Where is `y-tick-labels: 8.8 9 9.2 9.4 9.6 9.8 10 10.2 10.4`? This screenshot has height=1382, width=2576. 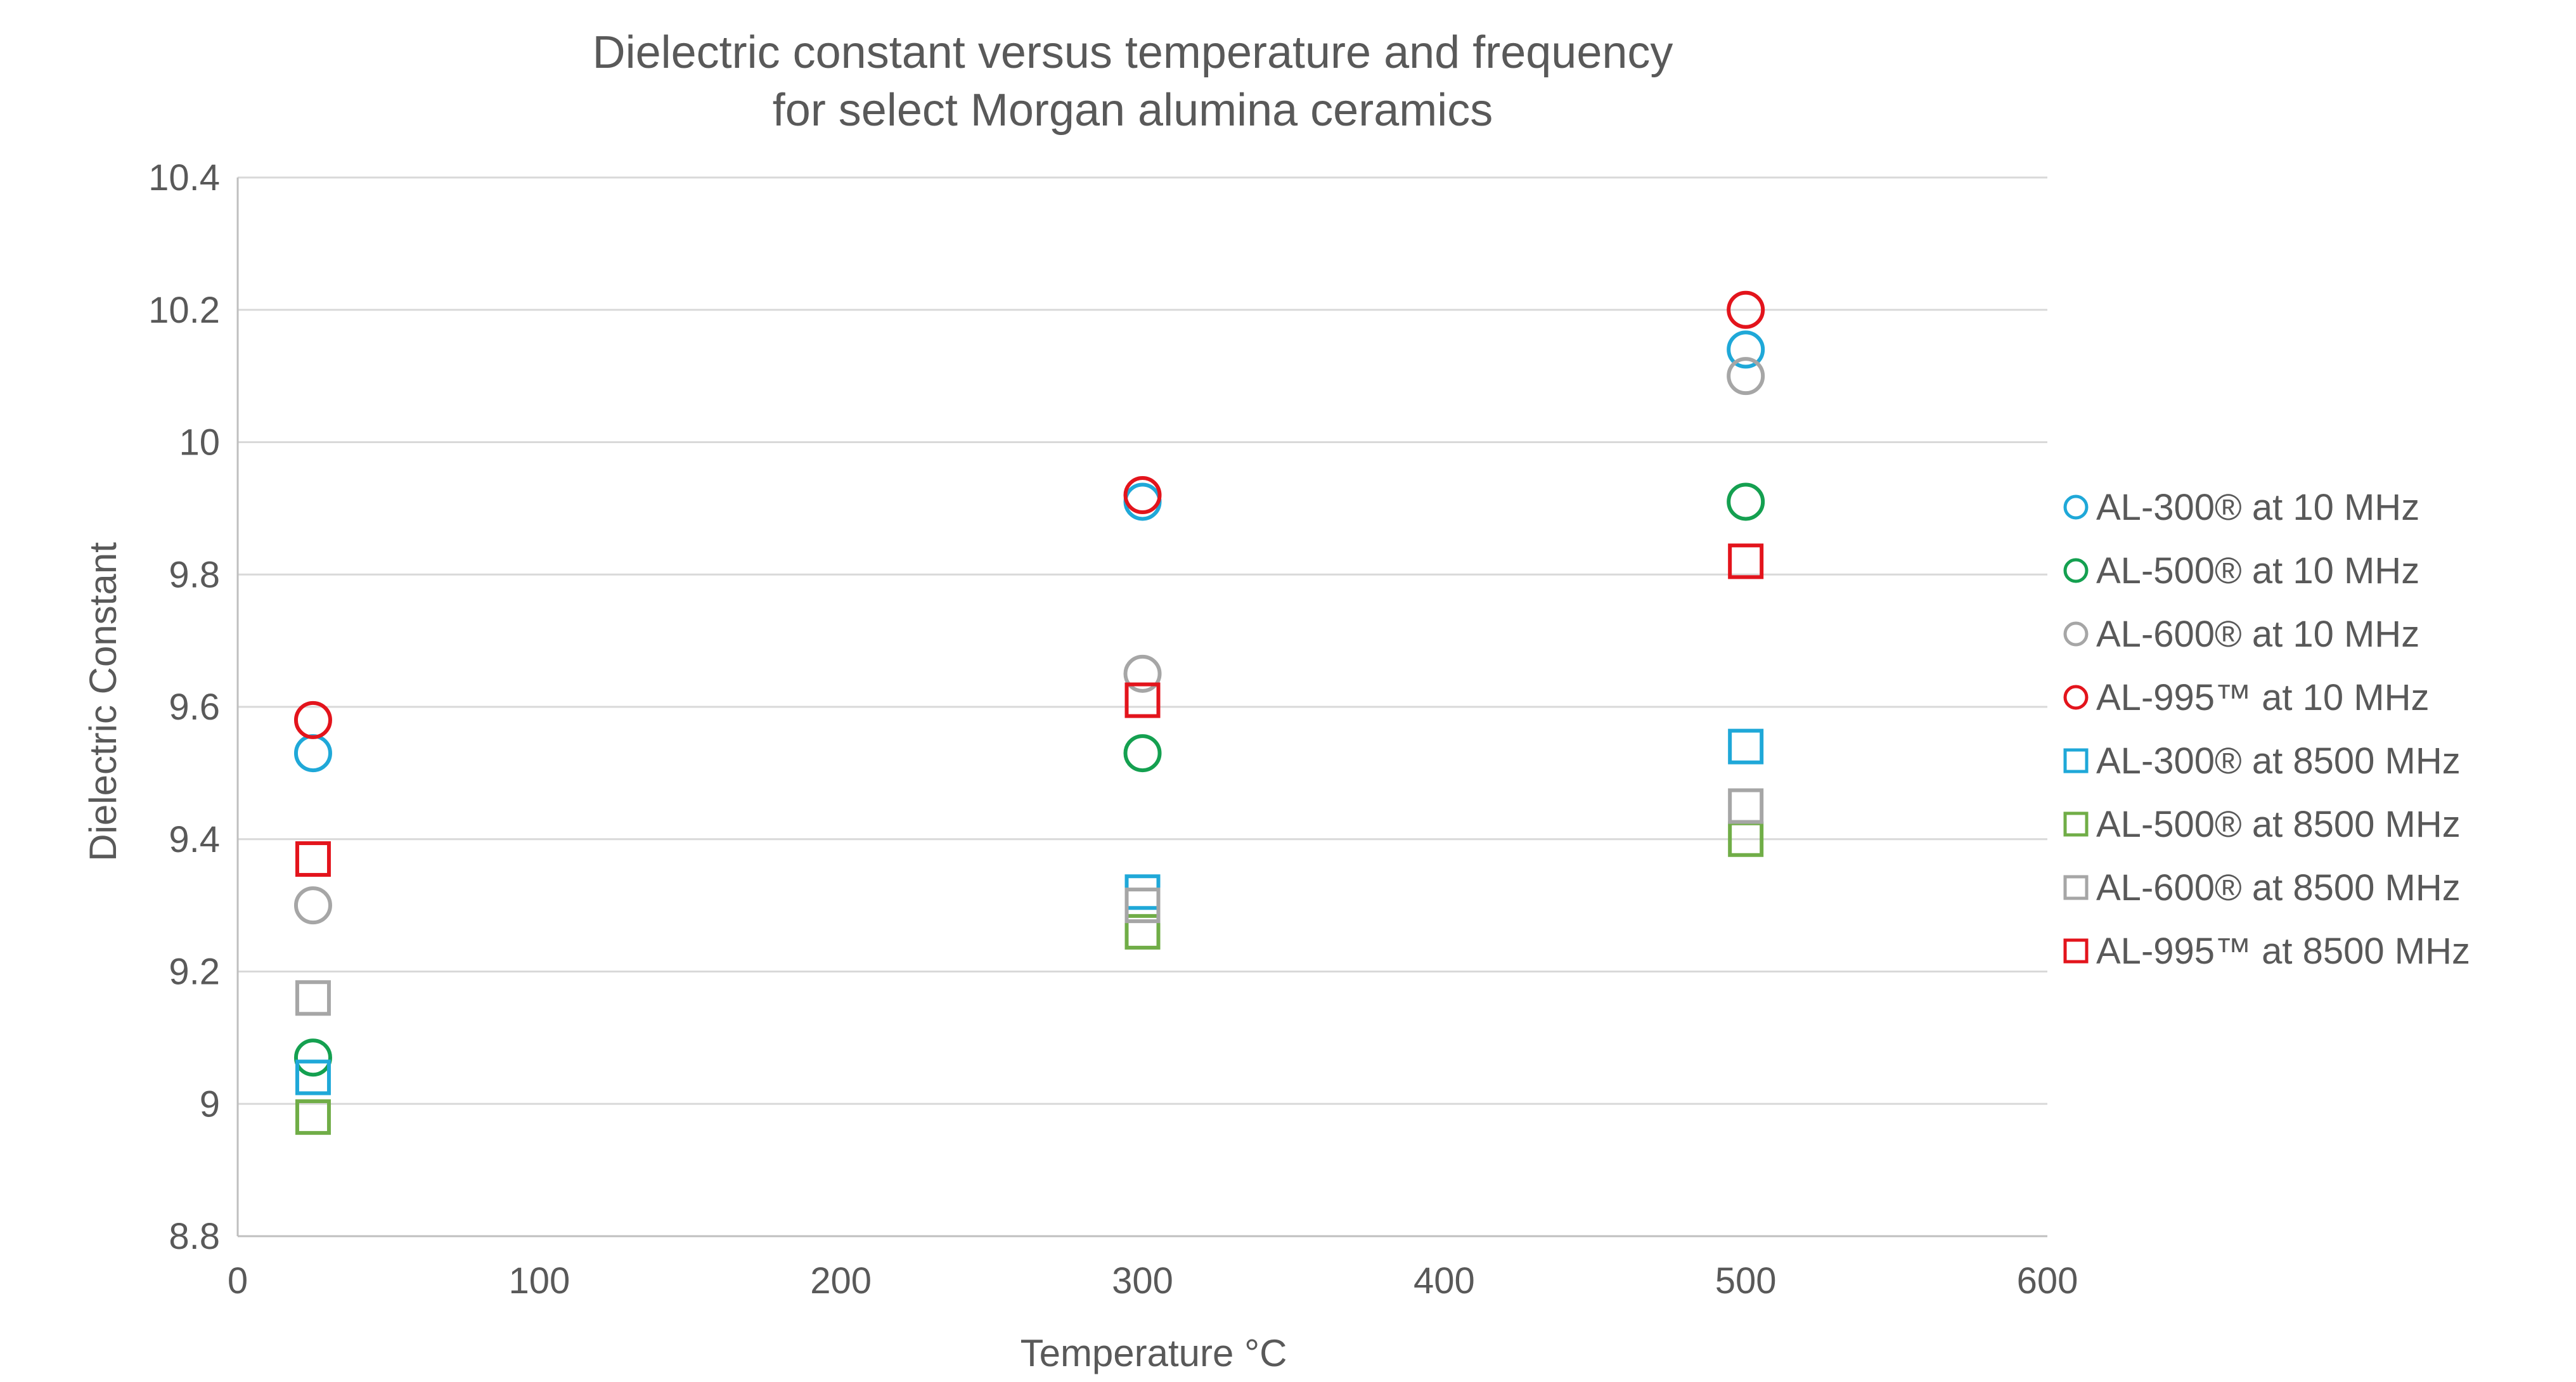
y-tick-labels: 8.8 9 9.2 9.4 9.6 9.8 10 10.2 10.4 is located at coordinates (184, 707).